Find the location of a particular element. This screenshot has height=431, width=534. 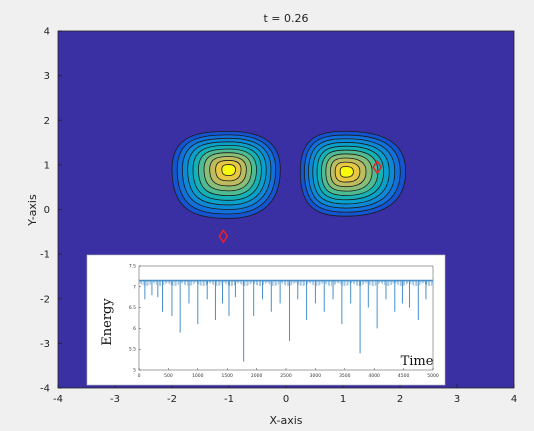

contour-layer is located at coordinates (289, 175).